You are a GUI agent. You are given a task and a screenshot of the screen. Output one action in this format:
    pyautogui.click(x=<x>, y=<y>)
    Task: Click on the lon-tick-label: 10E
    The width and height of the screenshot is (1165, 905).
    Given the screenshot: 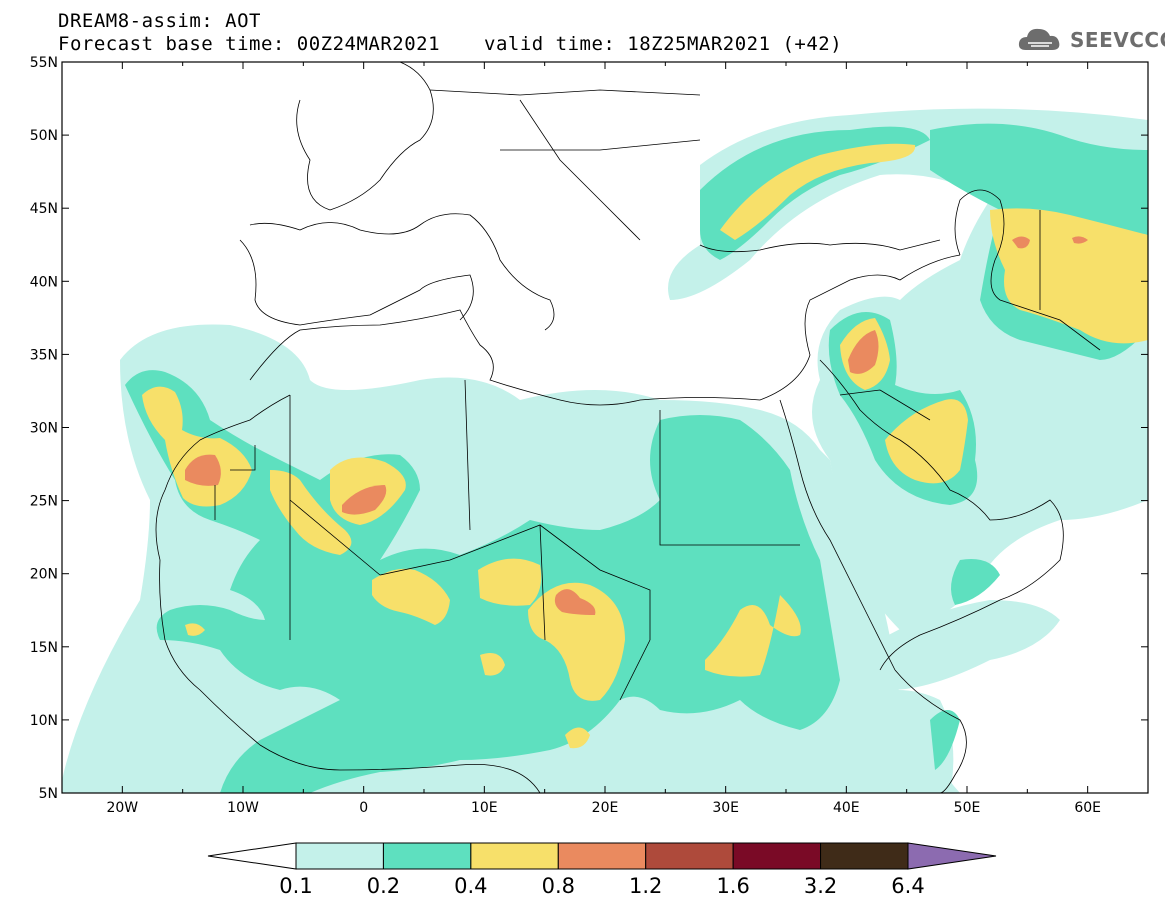 What is the action you would take?
    pyautogui.click(x=484, y=808)
    